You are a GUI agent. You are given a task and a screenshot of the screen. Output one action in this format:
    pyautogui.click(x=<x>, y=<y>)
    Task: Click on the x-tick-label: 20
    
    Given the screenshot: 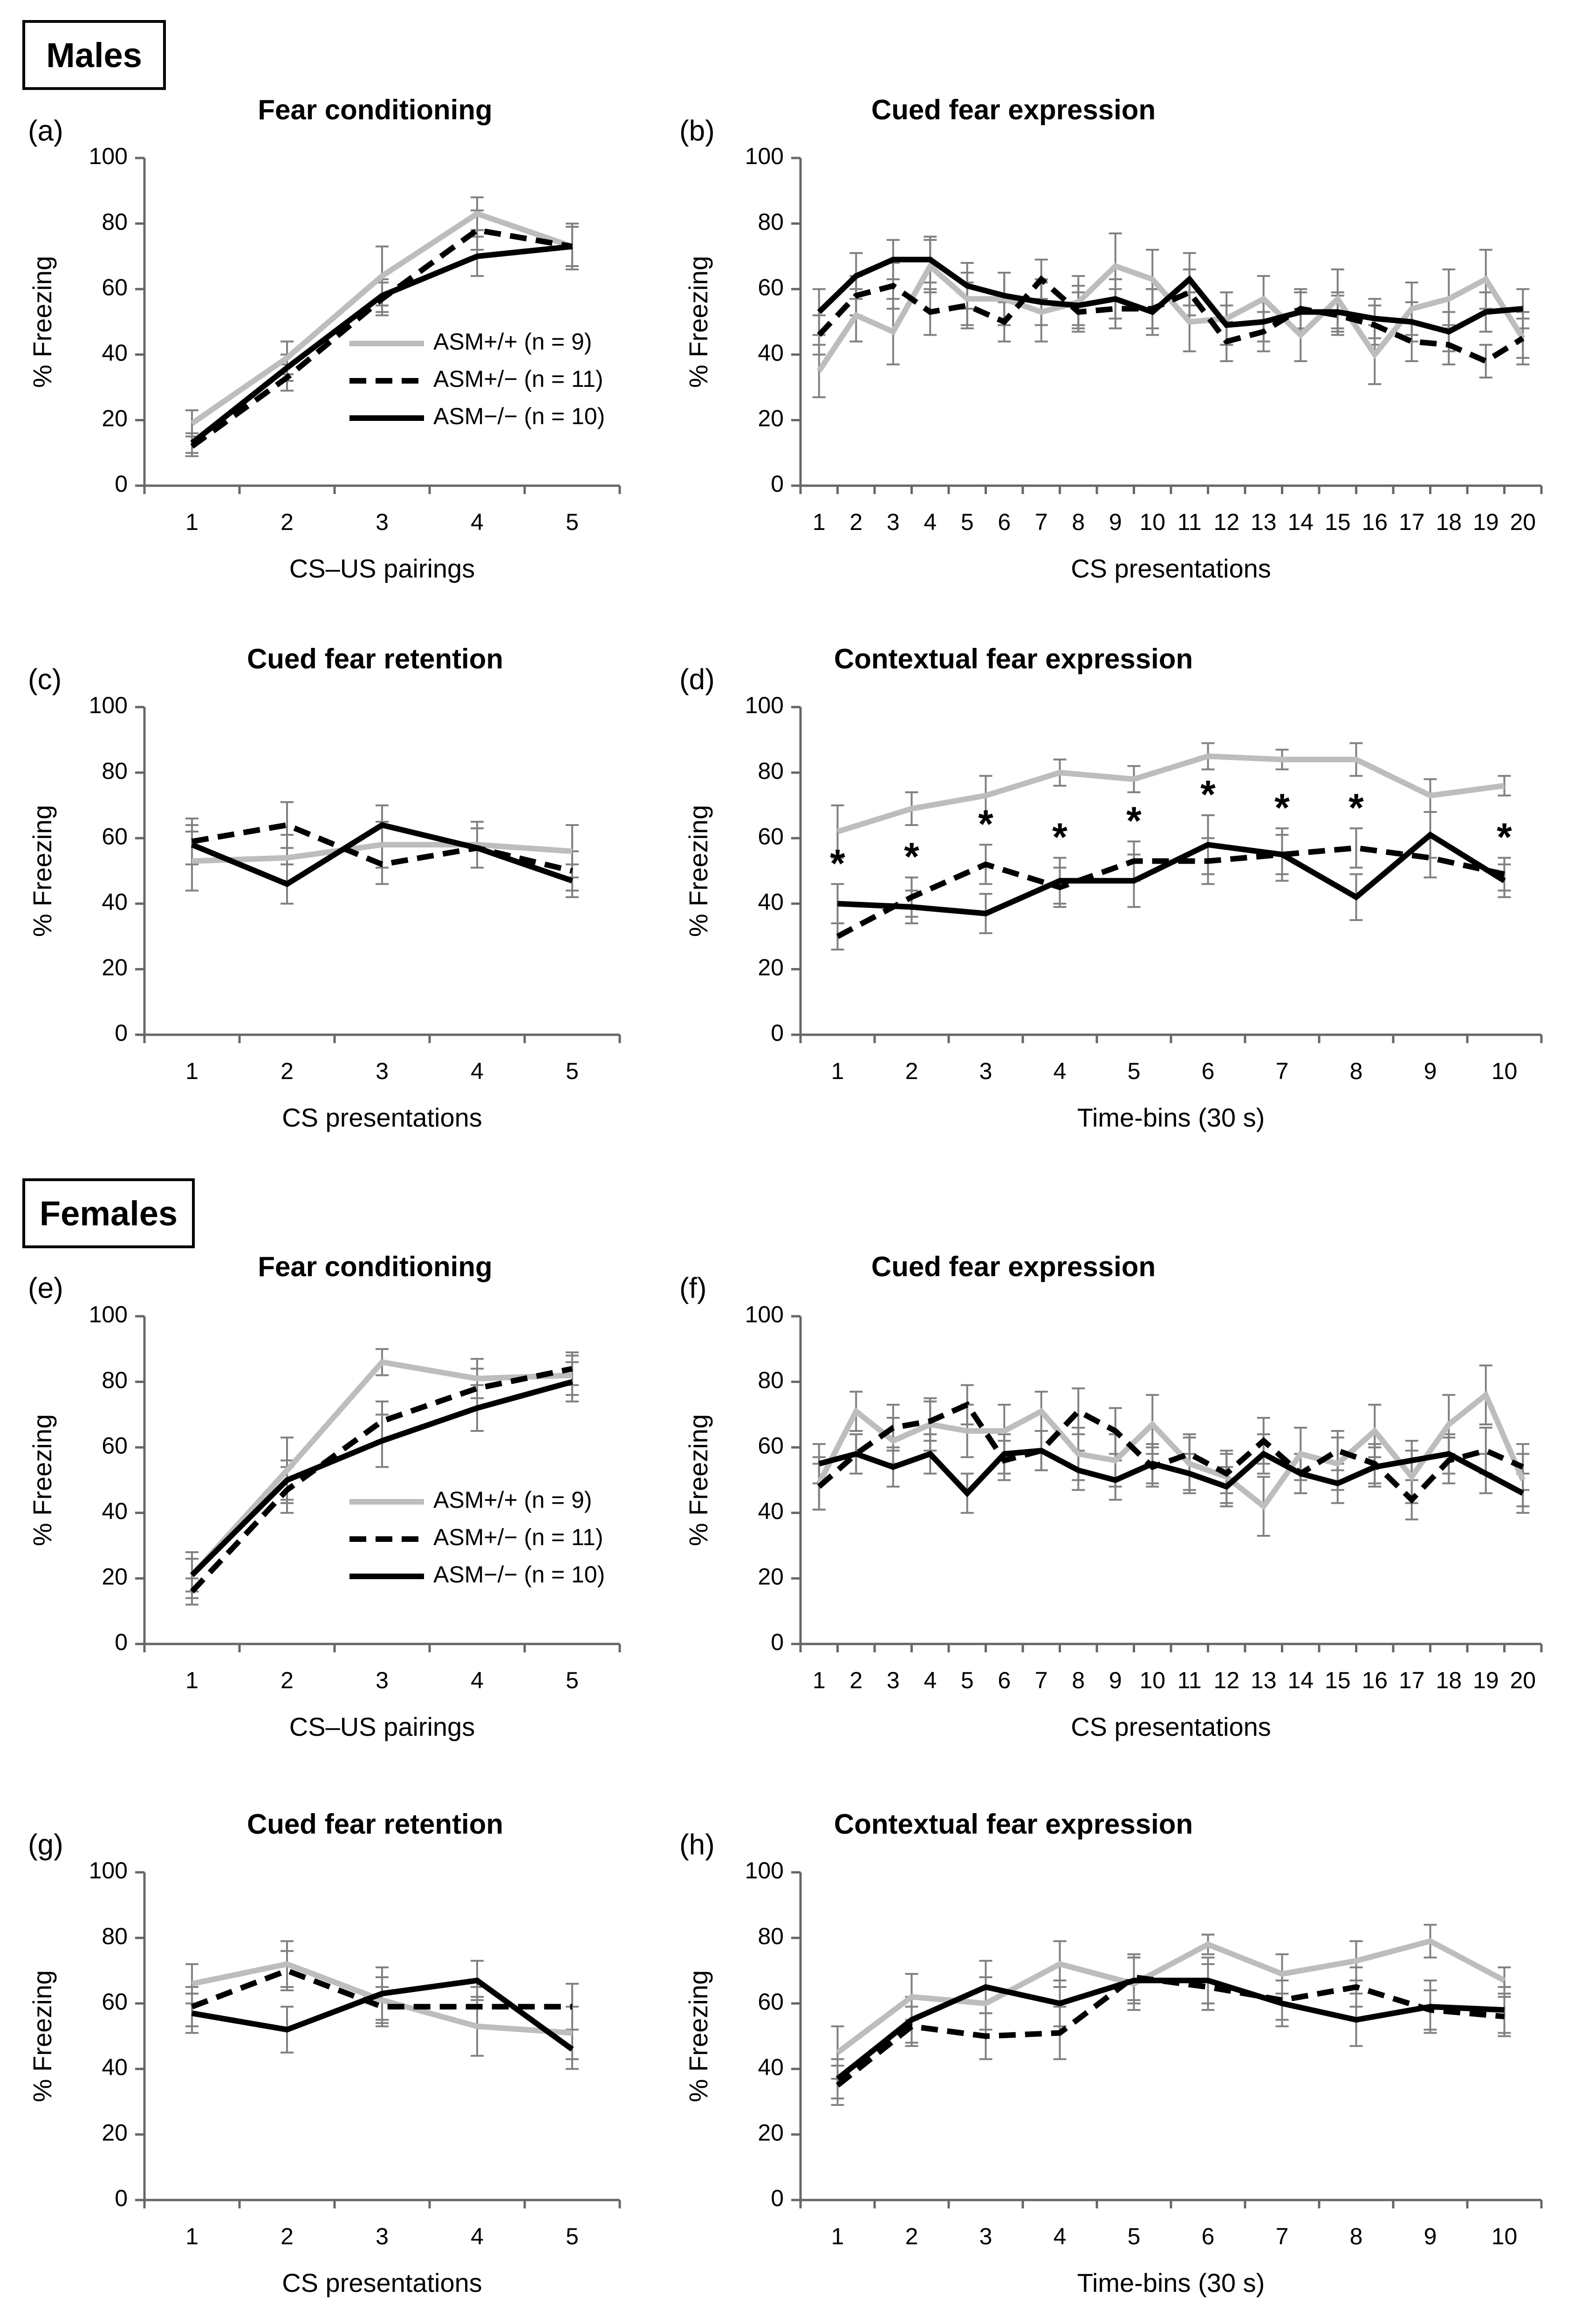 What is the action you would take?
    pyautogui.click(x=1523, y=1680)
    